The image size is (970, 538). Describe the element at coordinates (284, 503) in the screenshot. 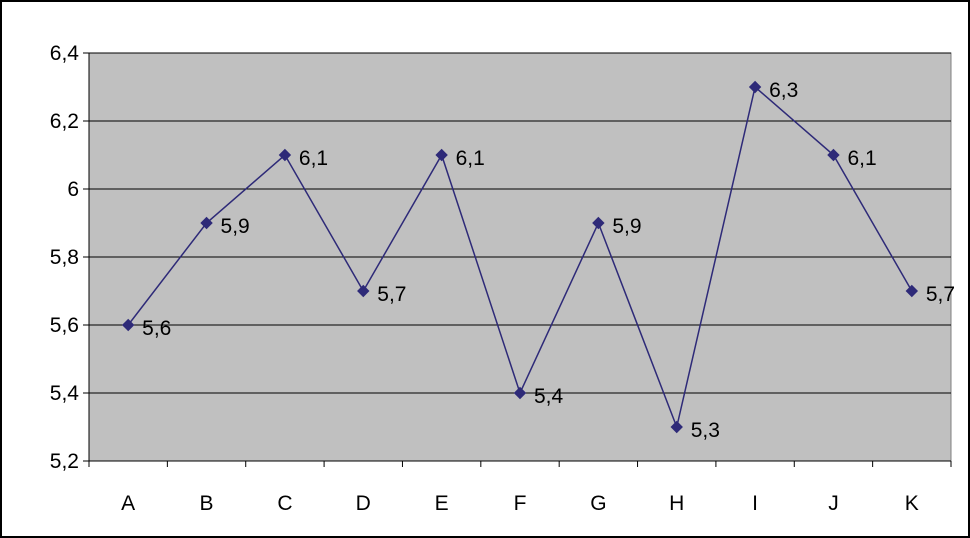

I see `x-tick-label: C` at that location.